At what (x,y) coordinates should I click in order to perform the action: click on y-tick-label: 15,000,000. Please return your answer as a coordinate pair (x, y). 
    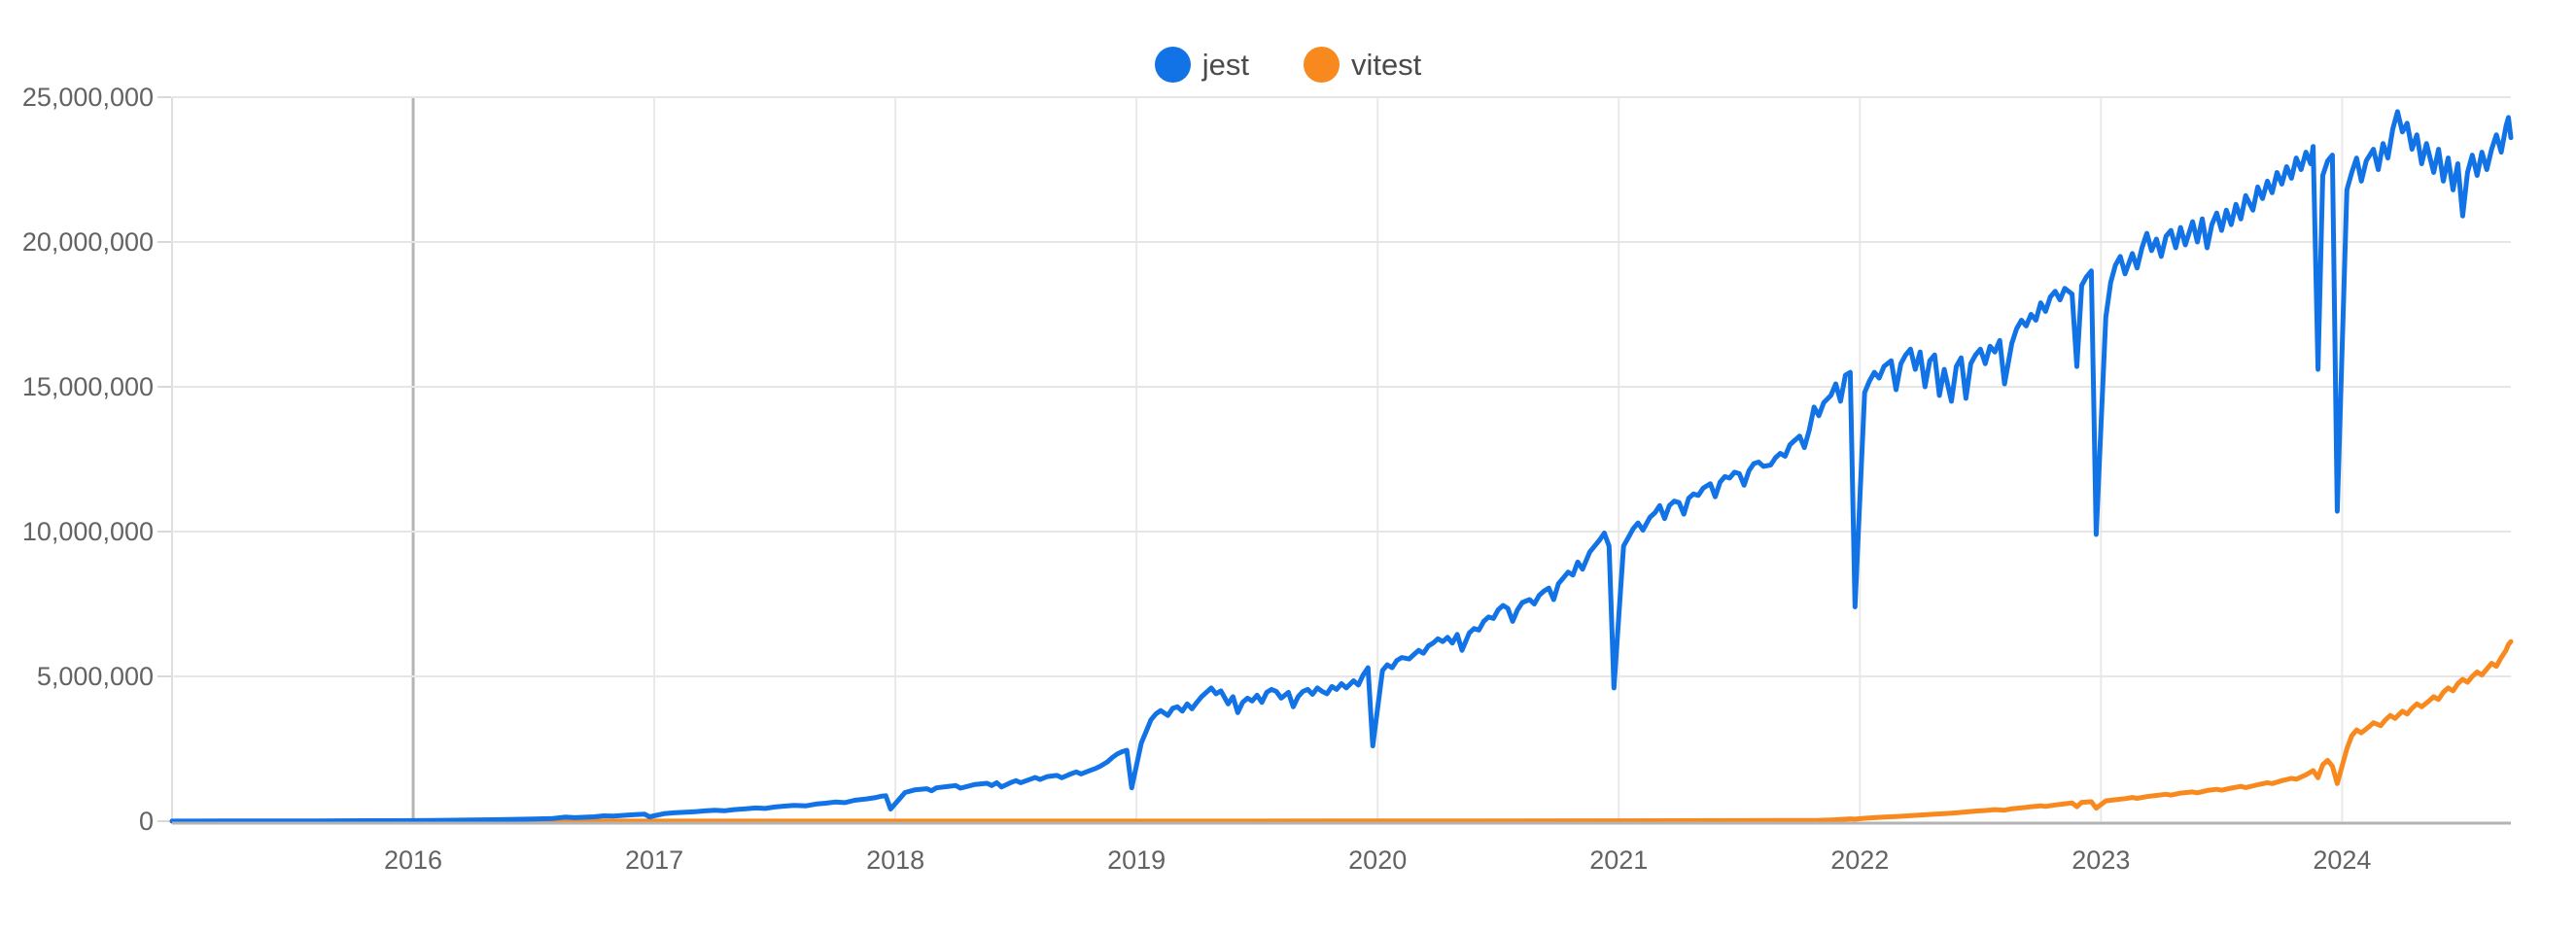
    Looking at the image, I should click on (87, 386).